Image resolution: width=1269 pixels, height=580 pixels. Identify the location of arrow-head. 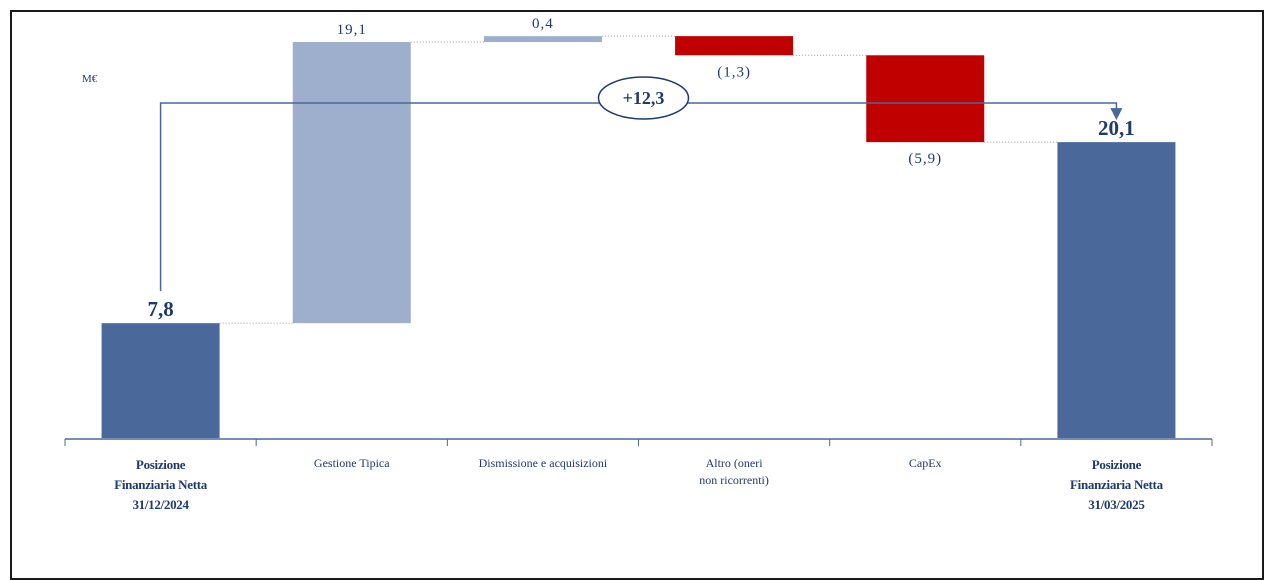
(1116, 114).